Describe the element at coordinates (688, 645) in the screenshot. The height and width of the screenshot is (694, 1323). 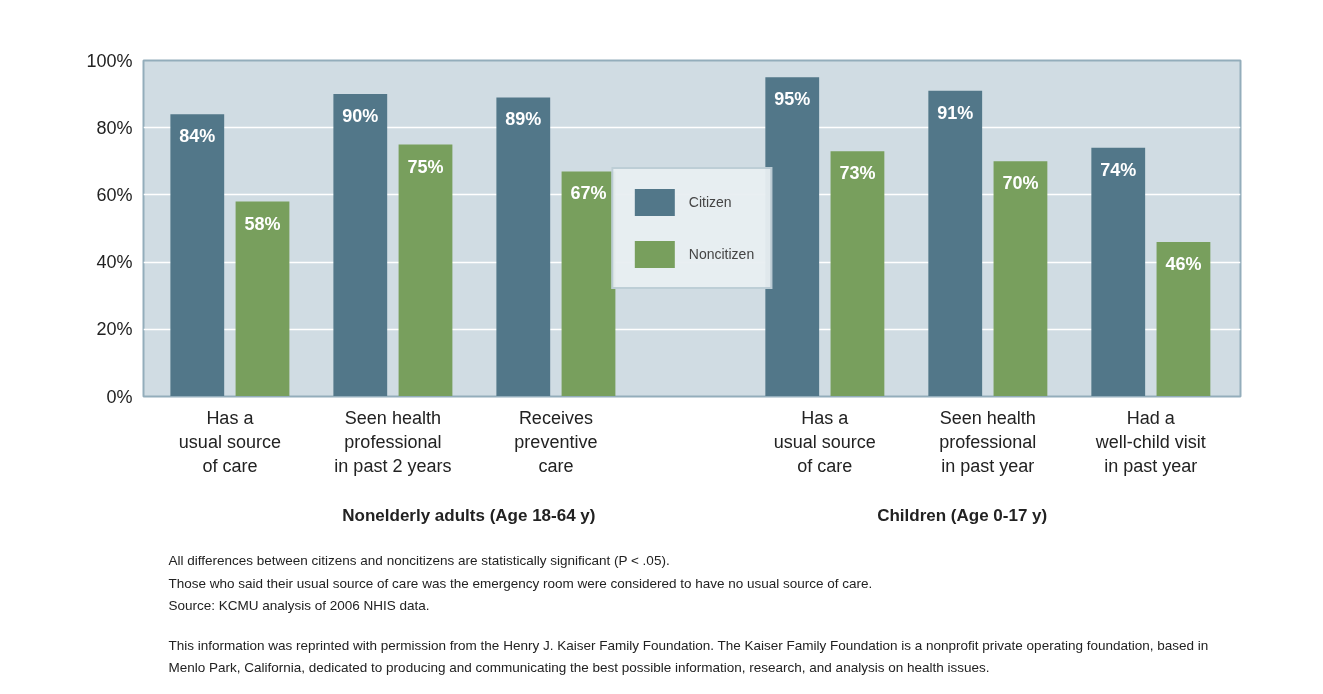
I see `text: This information was reprinted with permission from the Henry J. Kaiser Family Foundation. The Kaiser Family Foundation is a nonprofit private operating foundation, based in` at that location.